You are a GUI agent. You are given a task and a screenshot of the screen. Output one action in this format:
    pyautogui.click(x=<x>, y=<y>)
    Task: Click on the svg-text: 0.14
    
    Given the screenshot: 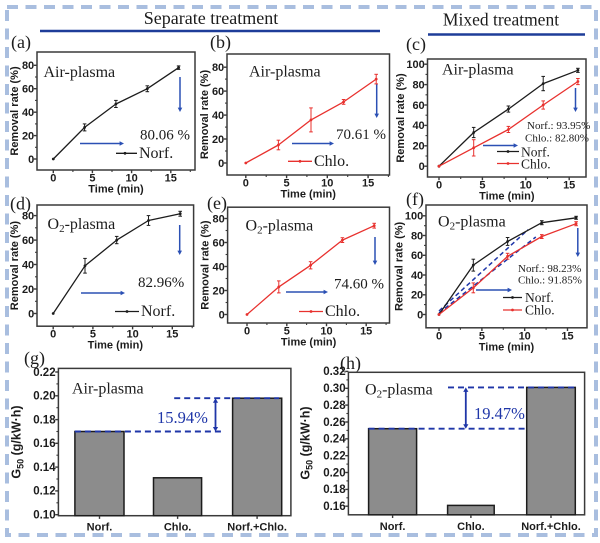 What is the action you would take?
    pyautogui.click(x=44, y=468)
    